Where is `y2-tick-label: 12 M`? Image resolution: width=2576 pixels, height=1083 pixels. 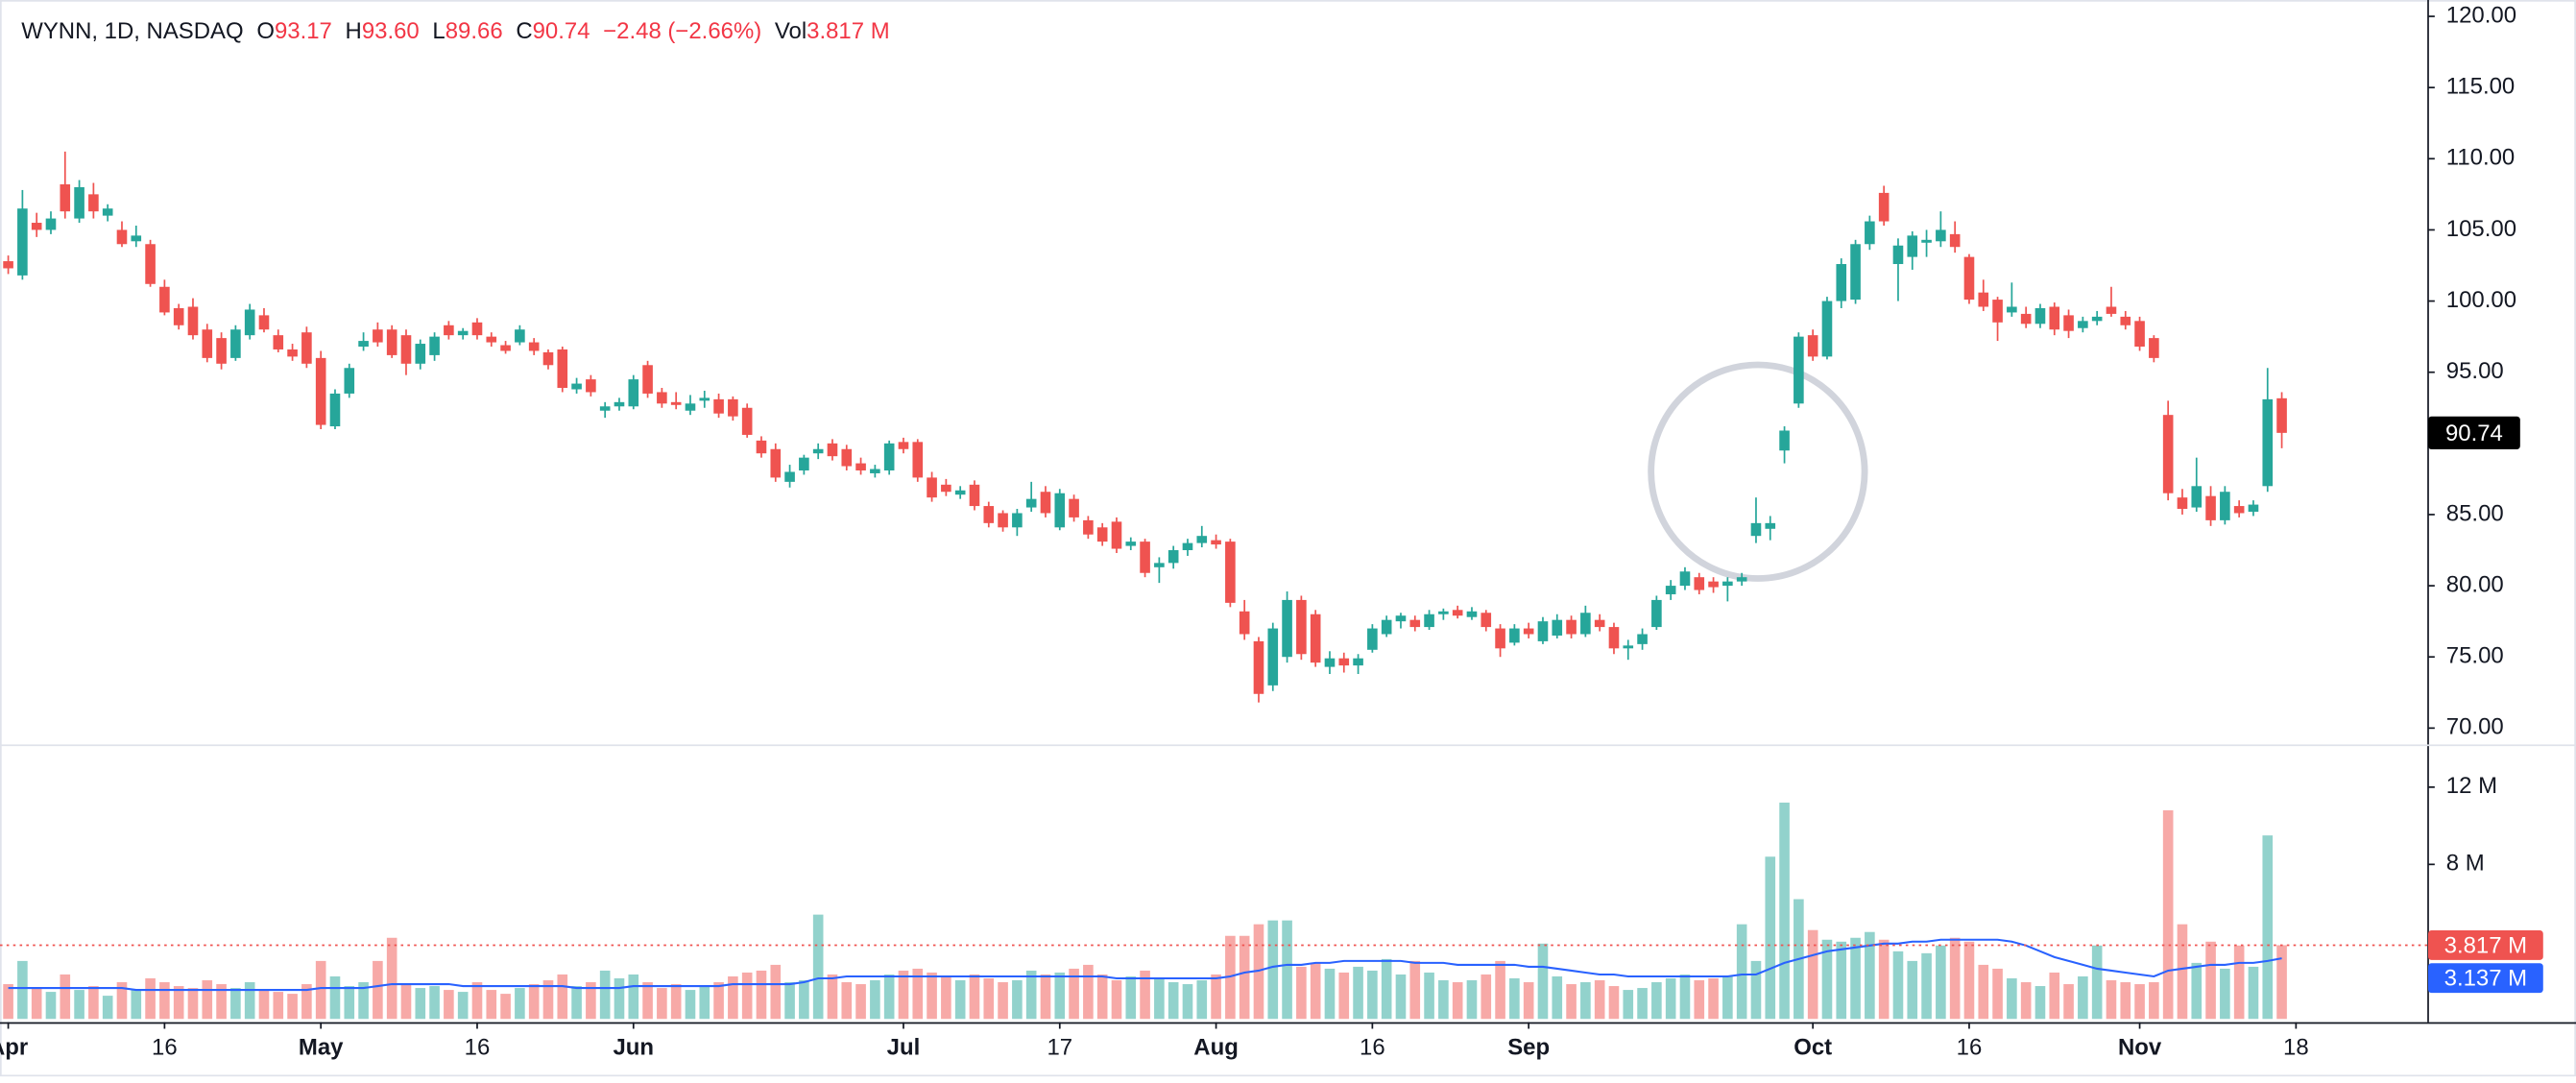
y2-tick-label: 12 M is located at coordinates (2471, 786).